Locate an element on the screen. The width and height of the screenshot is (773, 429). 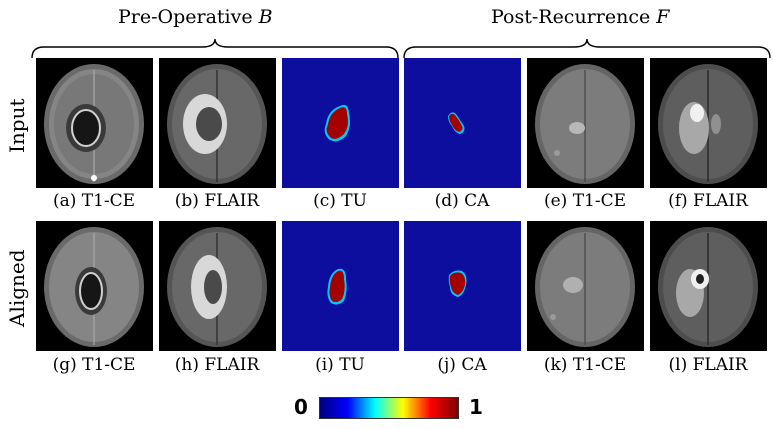
panel-e-t1ce is located at coordinates (585, 123).